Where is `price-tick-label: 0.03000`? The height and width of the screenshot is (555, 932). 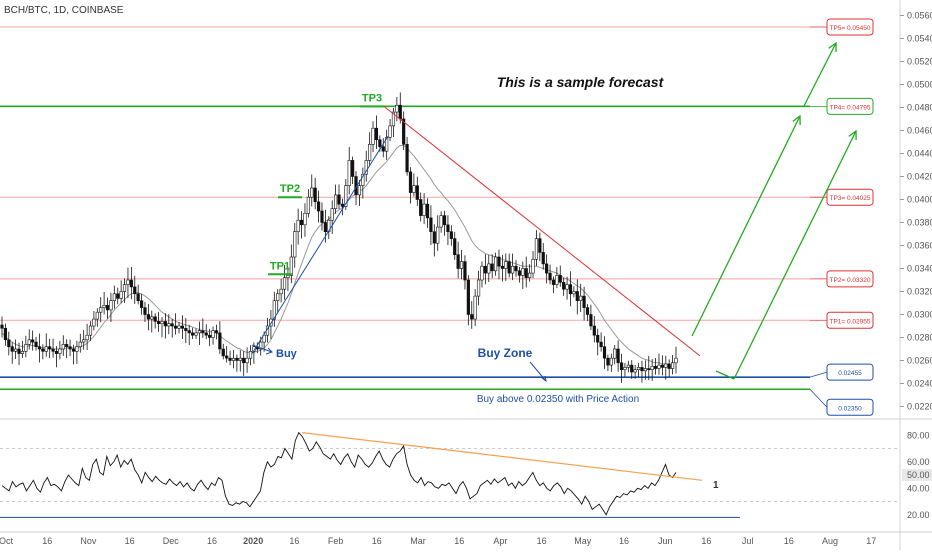 price-tick-label: 0.03000 is located at coordinates (919, 315).